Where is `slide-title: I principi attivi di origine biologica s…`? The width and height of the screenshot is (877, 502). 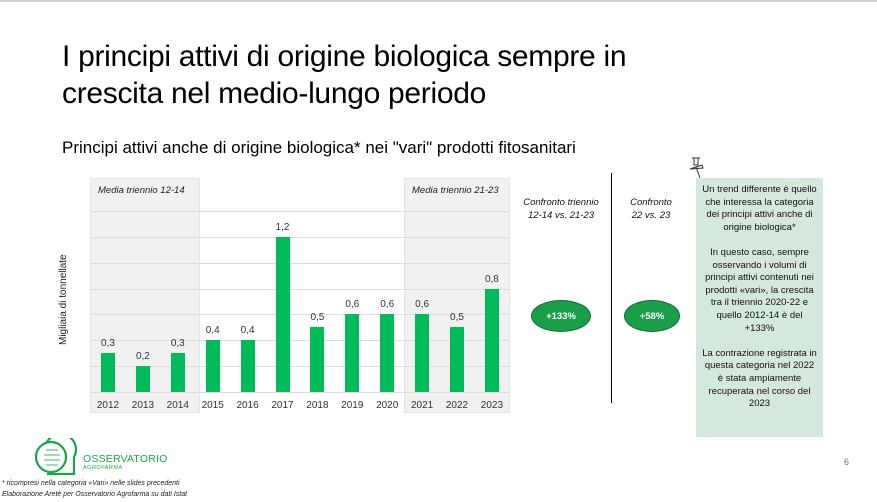 slide-title: I principi attivi di origine biologica s… is located at coordinates (344, 75).